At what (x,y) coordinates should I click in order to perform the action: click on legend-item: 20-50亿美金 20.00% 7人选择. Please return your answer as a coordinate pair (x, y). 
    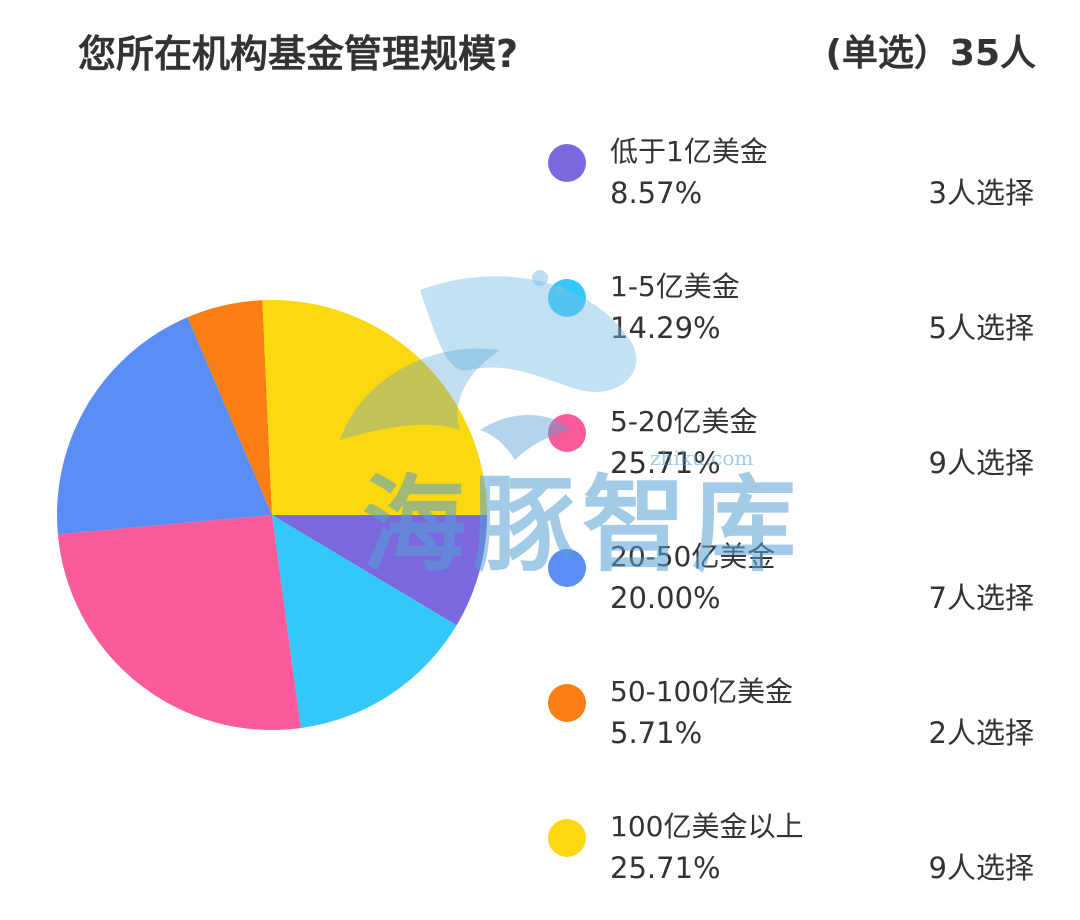
    Looking at the image, I should click on (798, 585).